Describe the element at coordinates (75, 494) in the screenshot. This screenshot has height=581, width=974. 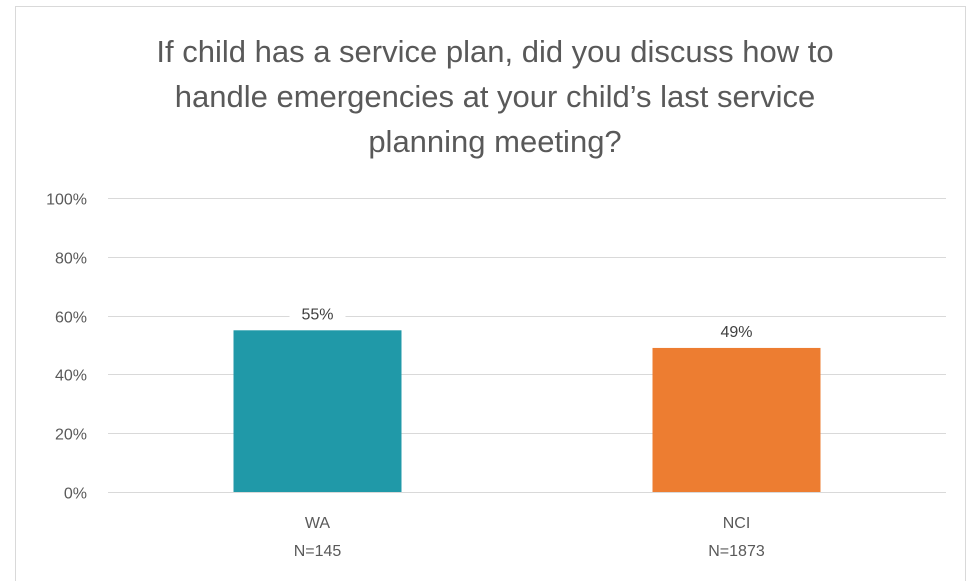
I see `y-tick-label: 0%` at that location.